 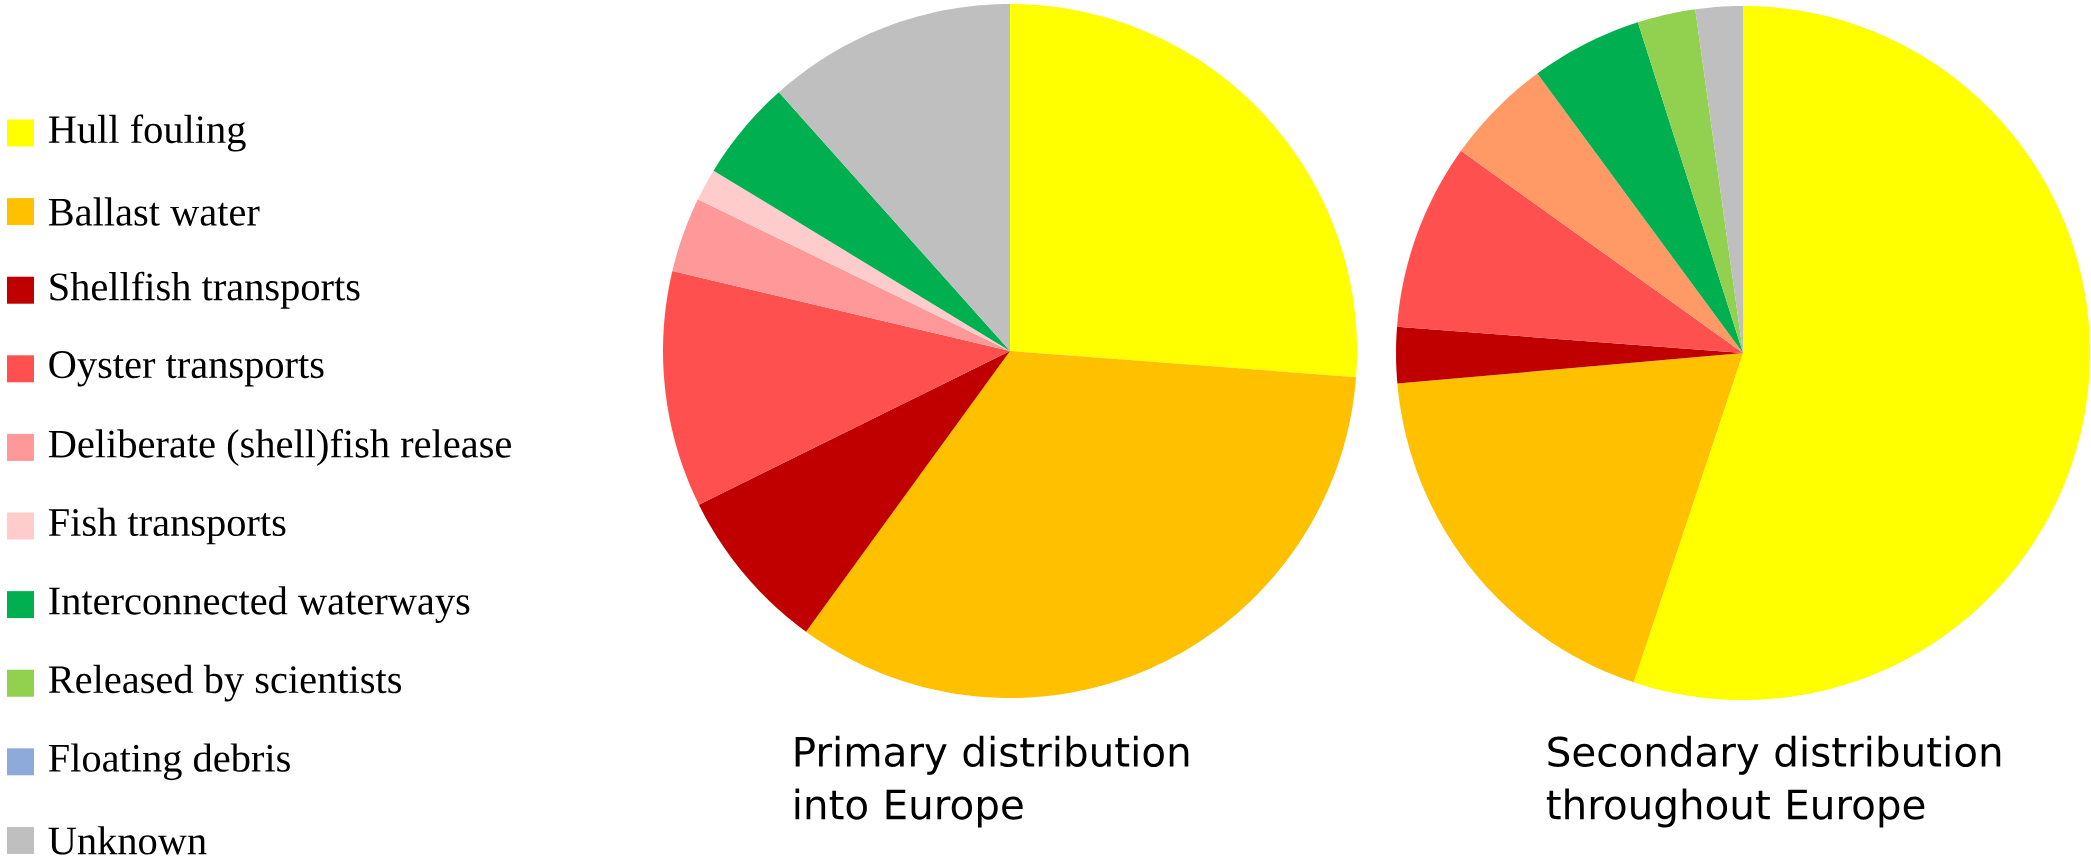 What do you see at coordinates (154, 211) in the screenshot?
I see `legend-label: Ballast water` at bounding box center [154, 211].